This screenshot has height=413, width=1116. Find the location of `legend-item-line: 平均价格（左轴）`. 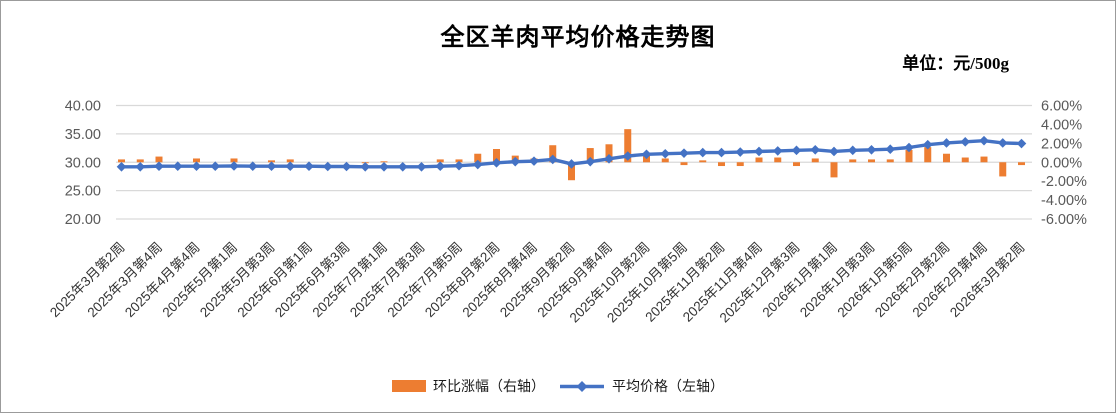

legend-item-line: 平均价格（左轴） is located at coordinates (641, 386).